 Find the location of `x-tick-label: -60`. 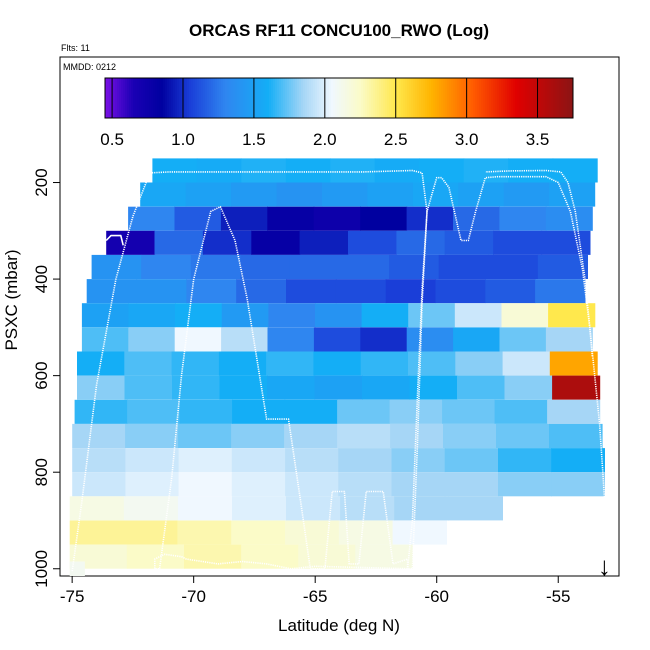

x-tick-label: -60 is located at coordinates (436, 596).